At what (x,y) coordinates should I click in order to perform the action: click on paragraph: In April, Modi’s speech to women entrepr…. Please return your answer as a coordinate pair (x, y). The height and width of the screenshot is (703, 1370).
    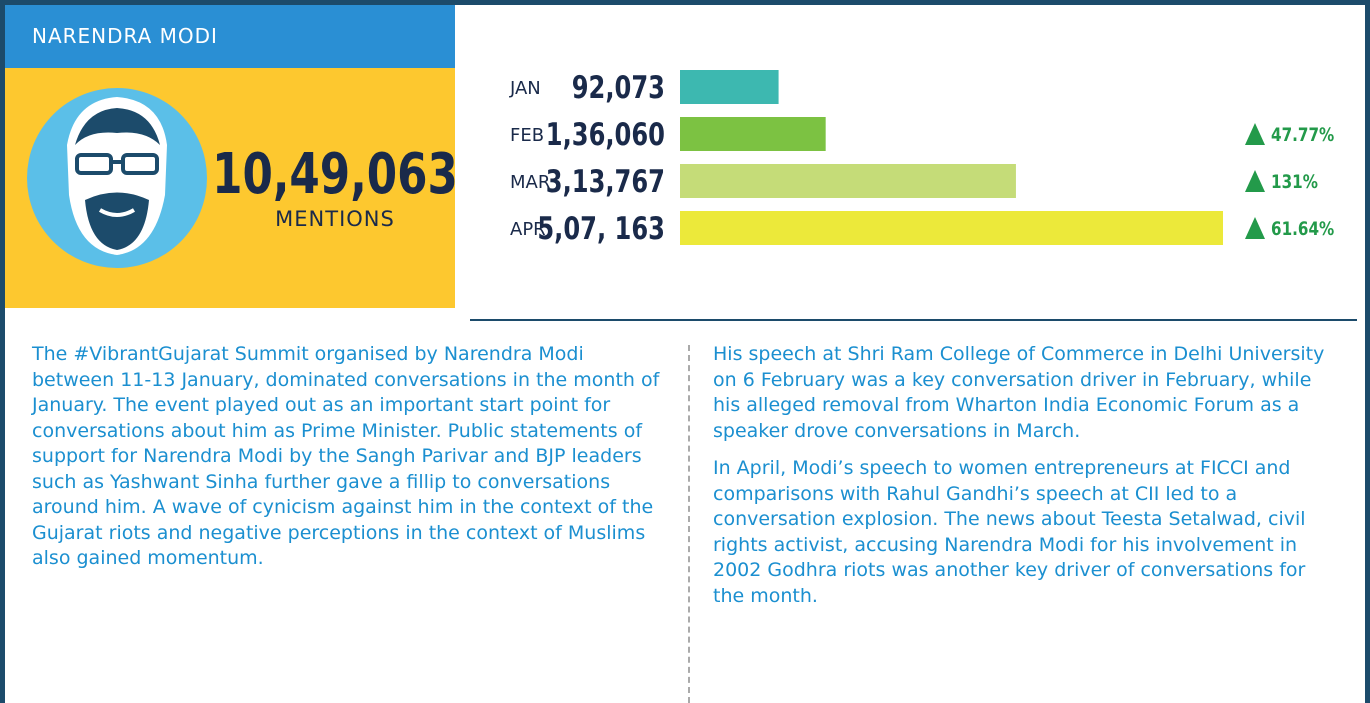
    Looking at the image, I should click on (1009, 532).